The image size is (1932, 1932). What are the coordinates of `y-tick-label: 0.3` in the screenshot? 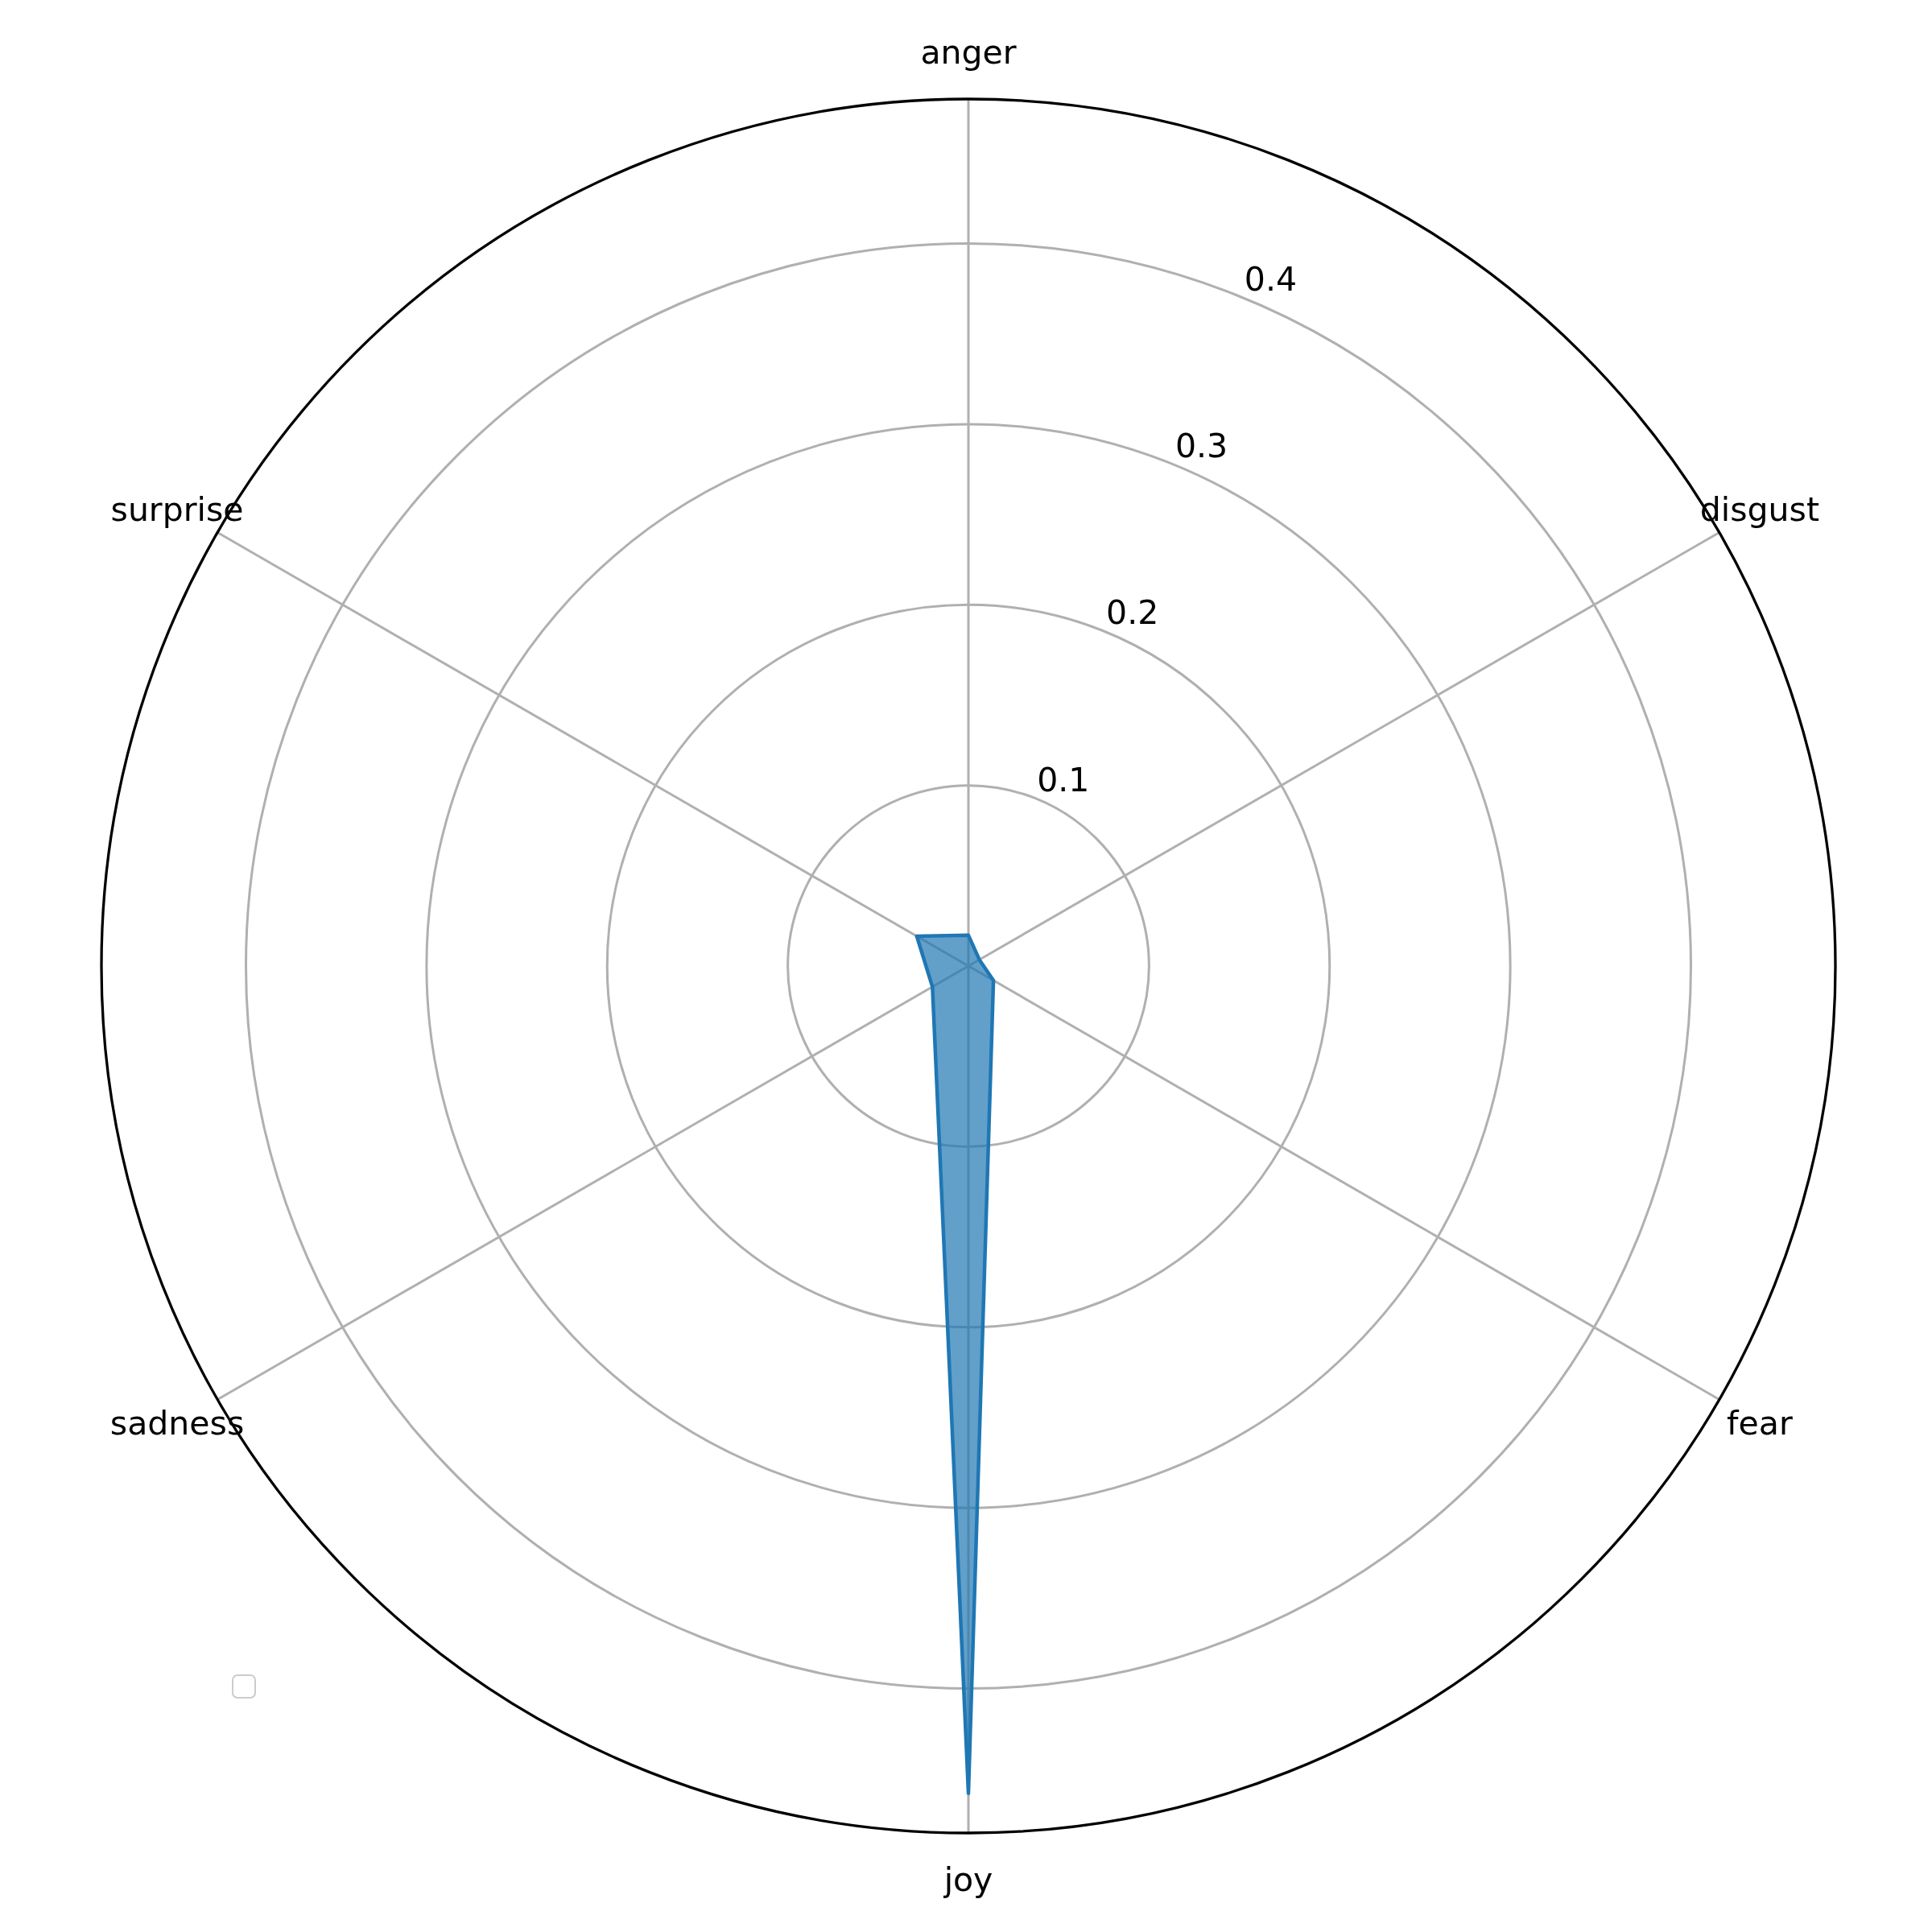 It's located at (1201, 446).